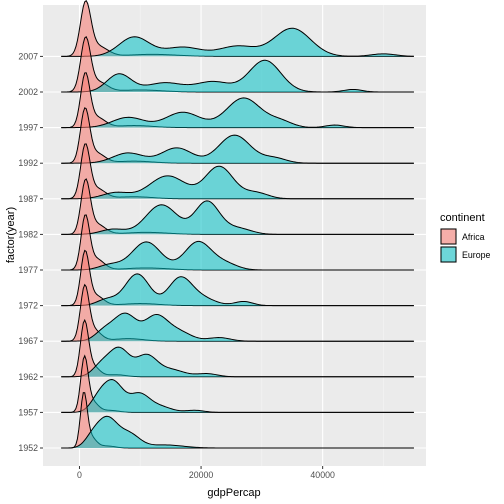 The height and width of the screenshot is (504, 504). I want to click on ridge-outline-europe-1982, so click(237, 217).